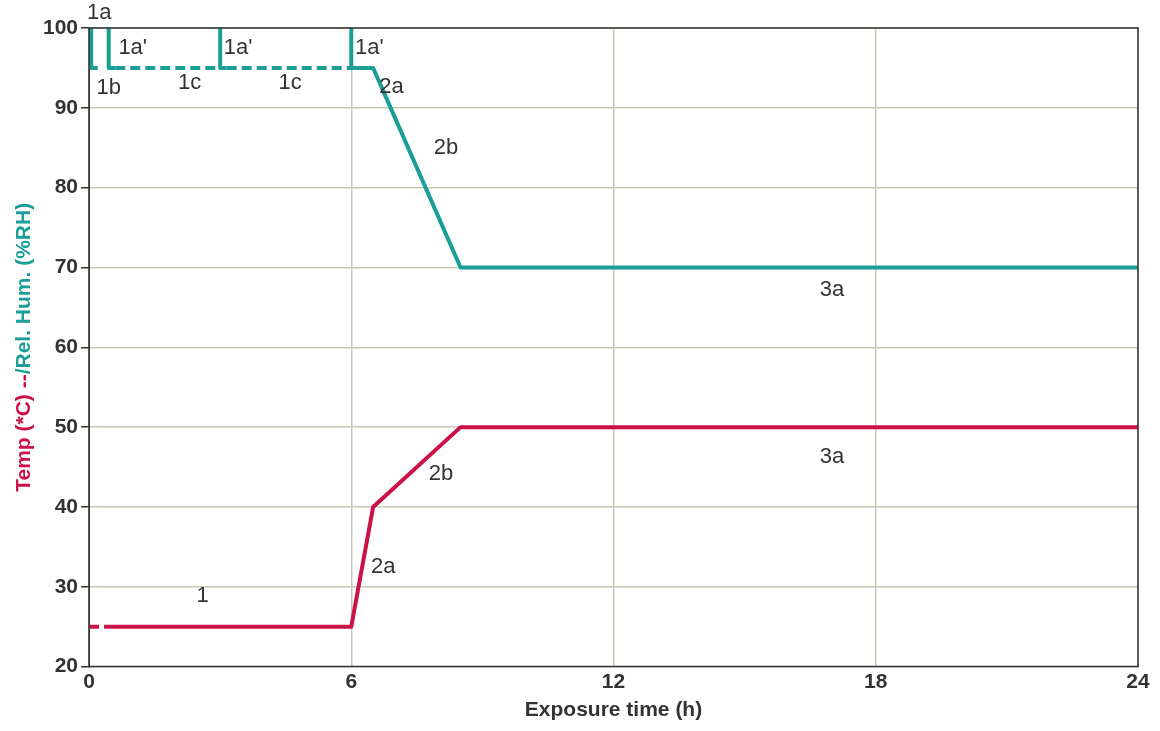 This screenshot has height=731, width=1160. I want to click on x-axis-title: Exposure time (h), so click(613, 709).